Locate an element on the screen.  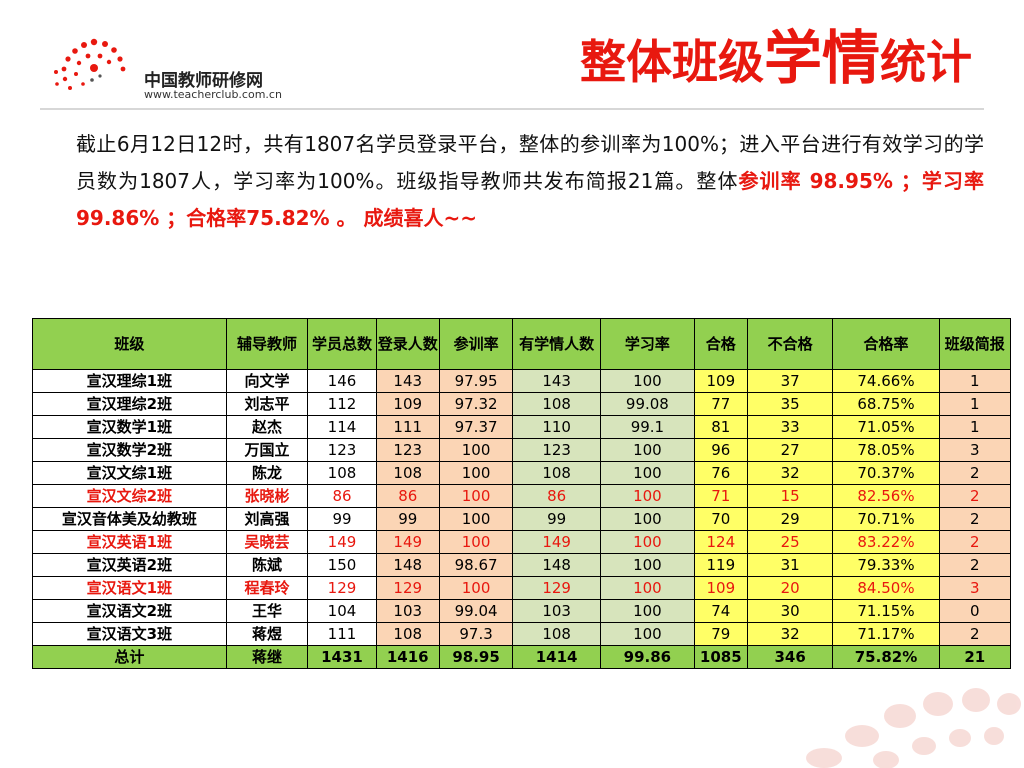
cell-teacher: 程春玲 is located at coordinates (267, 588).